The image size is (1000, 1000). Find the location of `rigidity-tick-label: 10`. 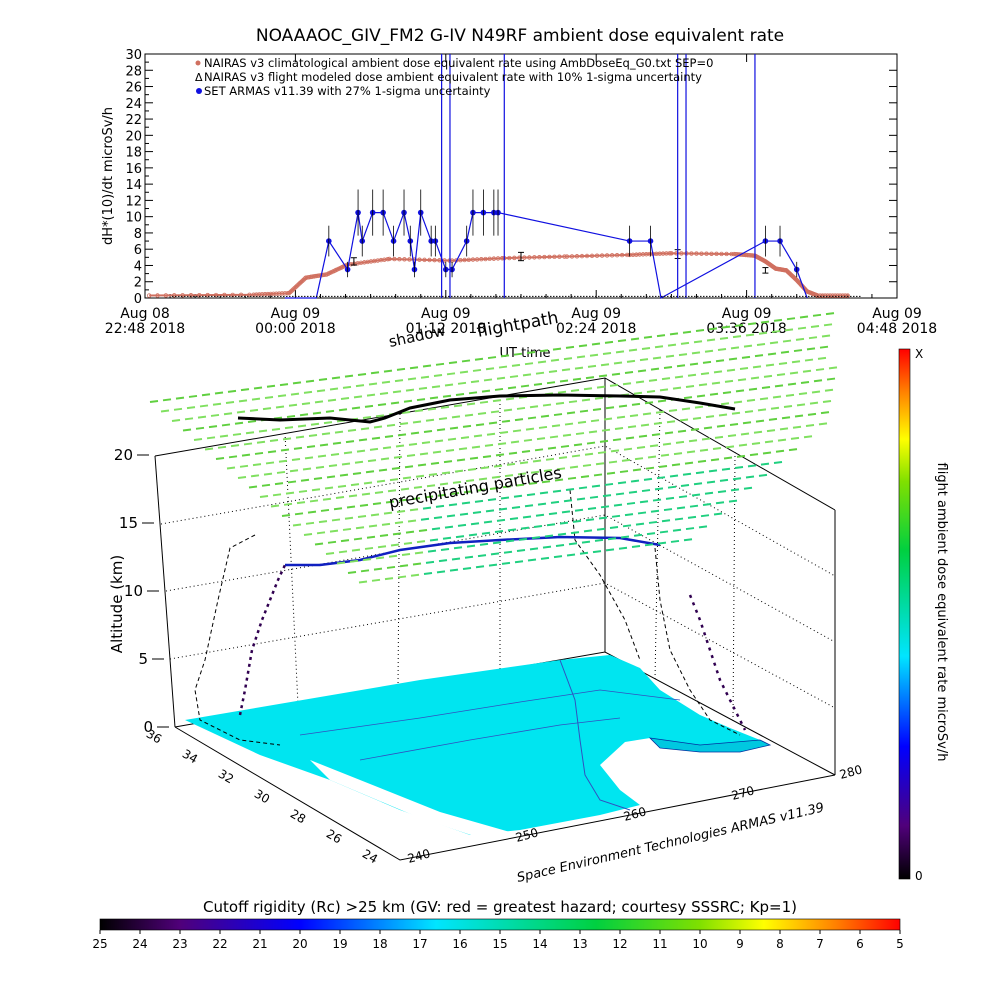

rigidity-tick-label: 10 is located at coordinates (699, 944).